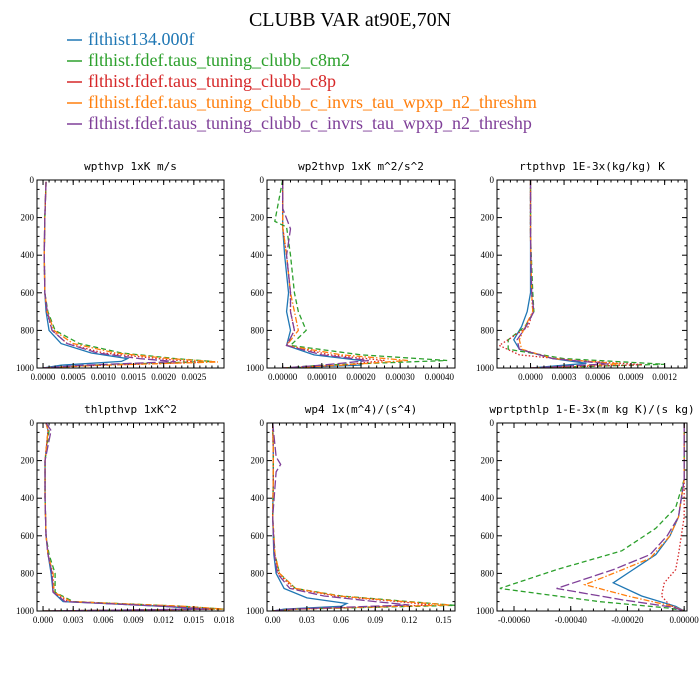 This screenshot has width=700, height=700. I want to click on panel-title: wp4 1x(m^4)/(s^4), so click(361, 409).